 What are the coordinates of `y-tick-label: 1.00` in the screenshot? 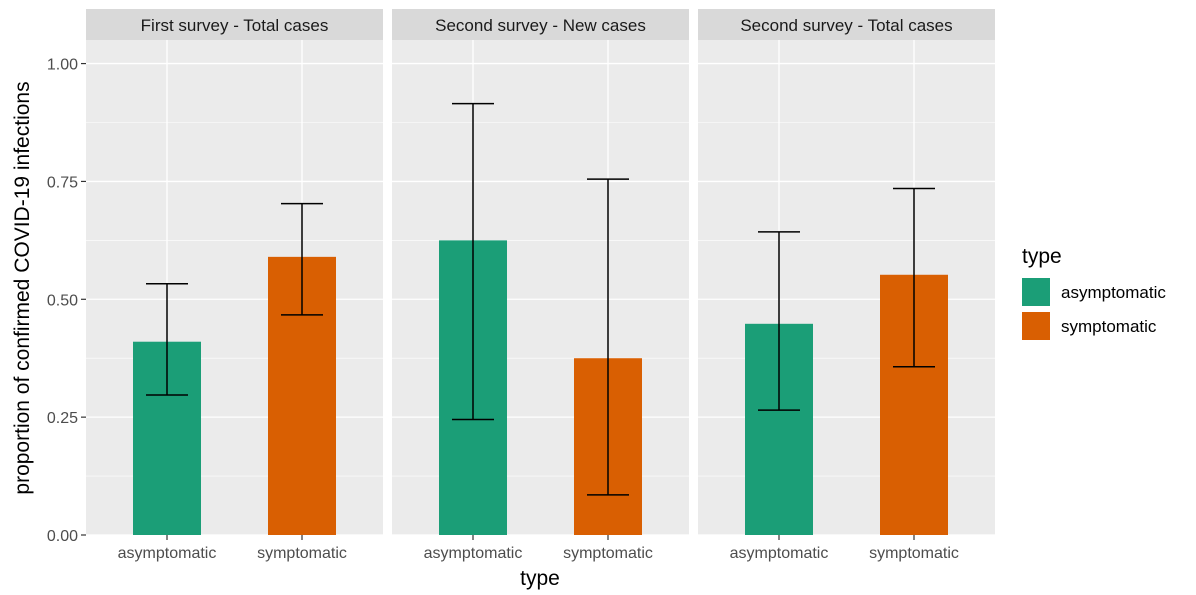 It's located at (62, 65).